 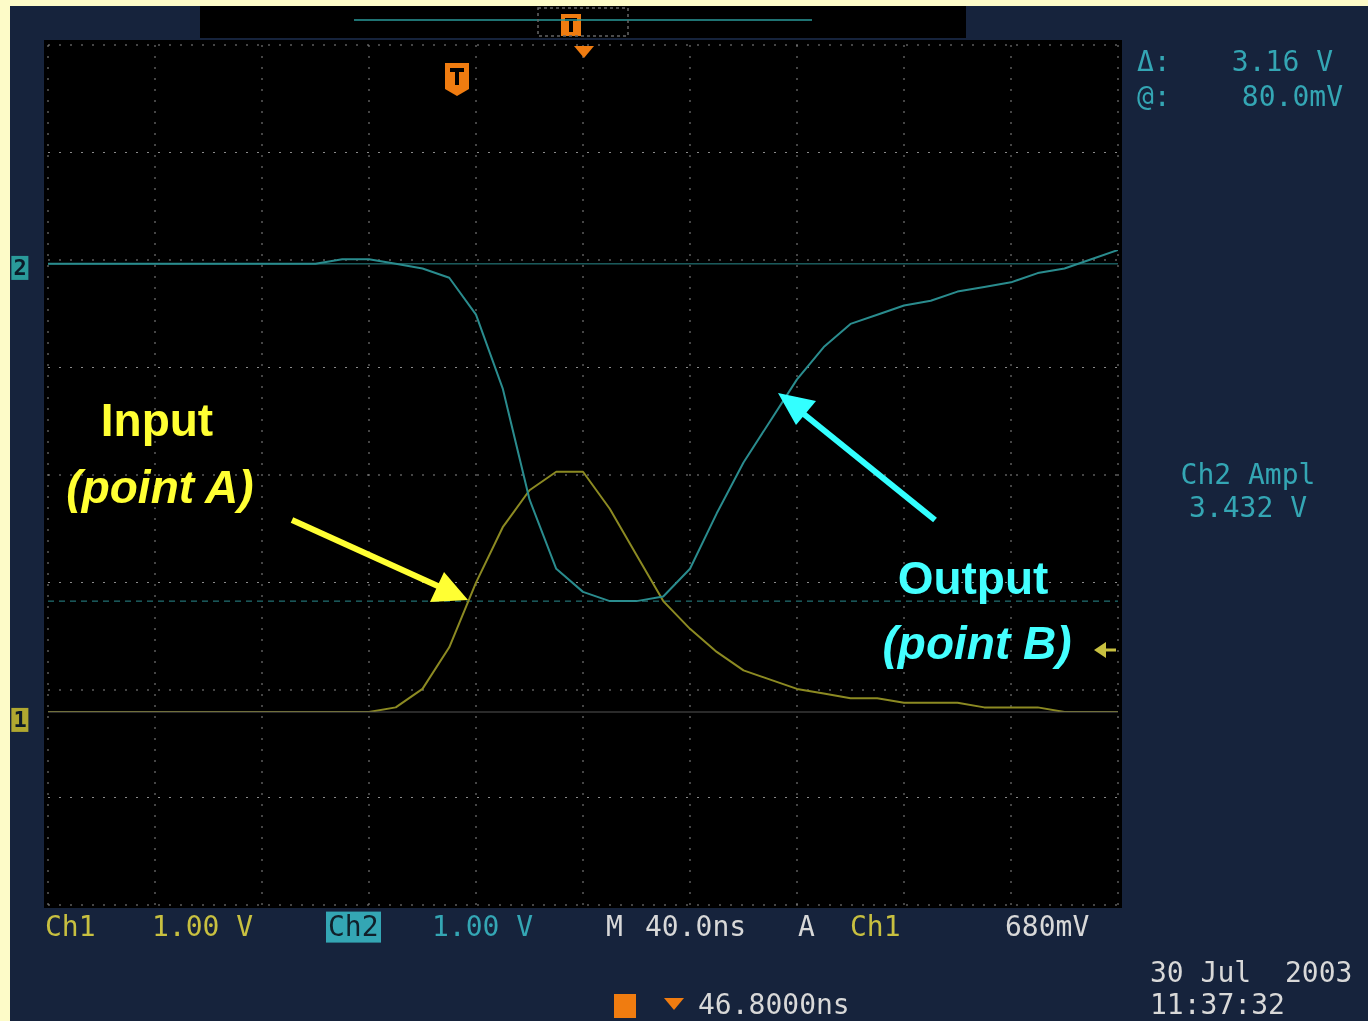 What do you see at coordinates (1282, 61) in the screenshot?
I see `text: 3.16 V` at bounding box center [1282, 61].